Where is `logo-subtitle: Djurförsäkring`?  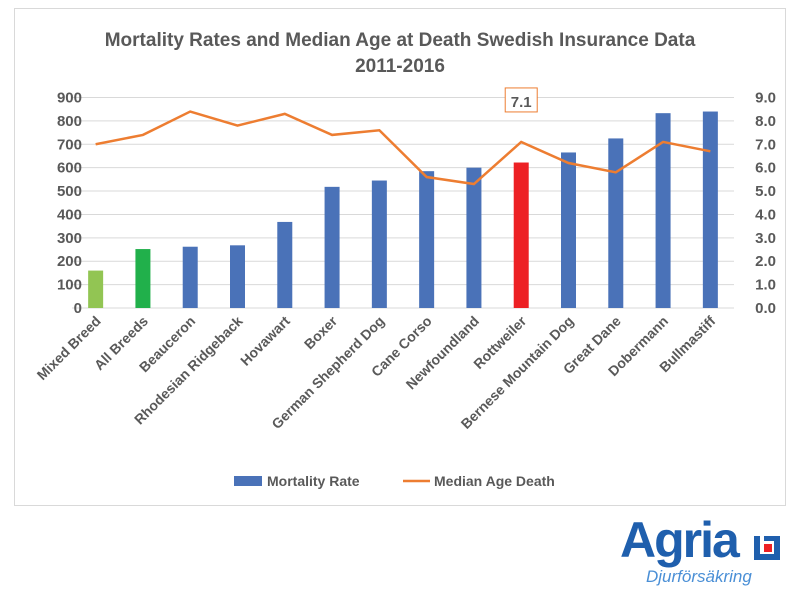 logo-subtitle: Djurförsäkring is located at coordinates (699, 576).